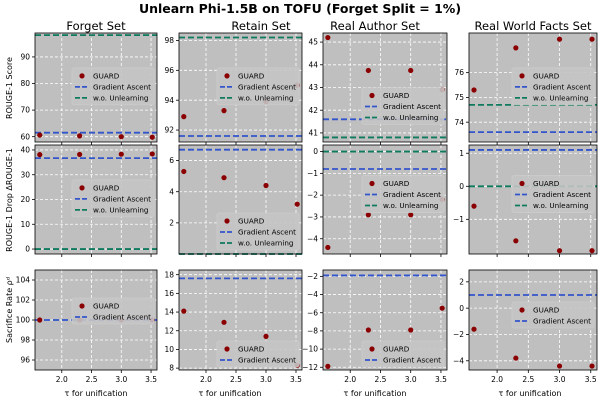 The image size is (600, 400). Describe the element at coordinates (169, 349) in the screenshot. I see `y-tick-label: 10` at that location.